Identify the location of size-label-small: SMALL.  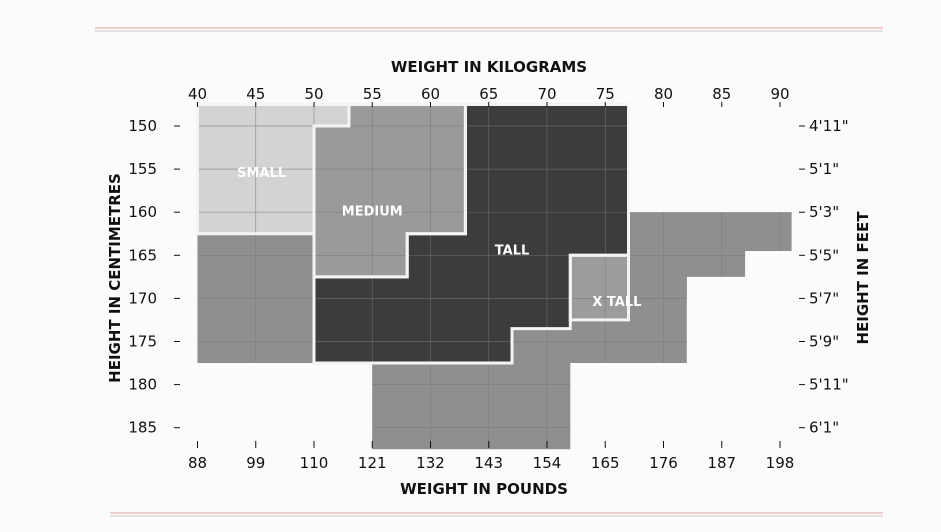
(261, 173).